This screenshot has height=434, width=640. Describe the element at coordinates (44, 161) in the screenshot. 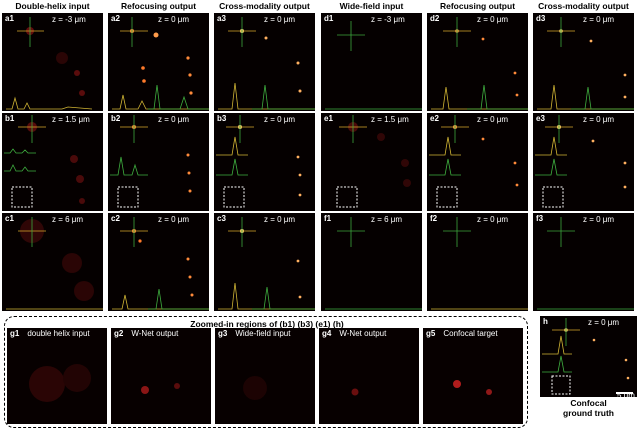

I see `panel-b1-image` at that location.